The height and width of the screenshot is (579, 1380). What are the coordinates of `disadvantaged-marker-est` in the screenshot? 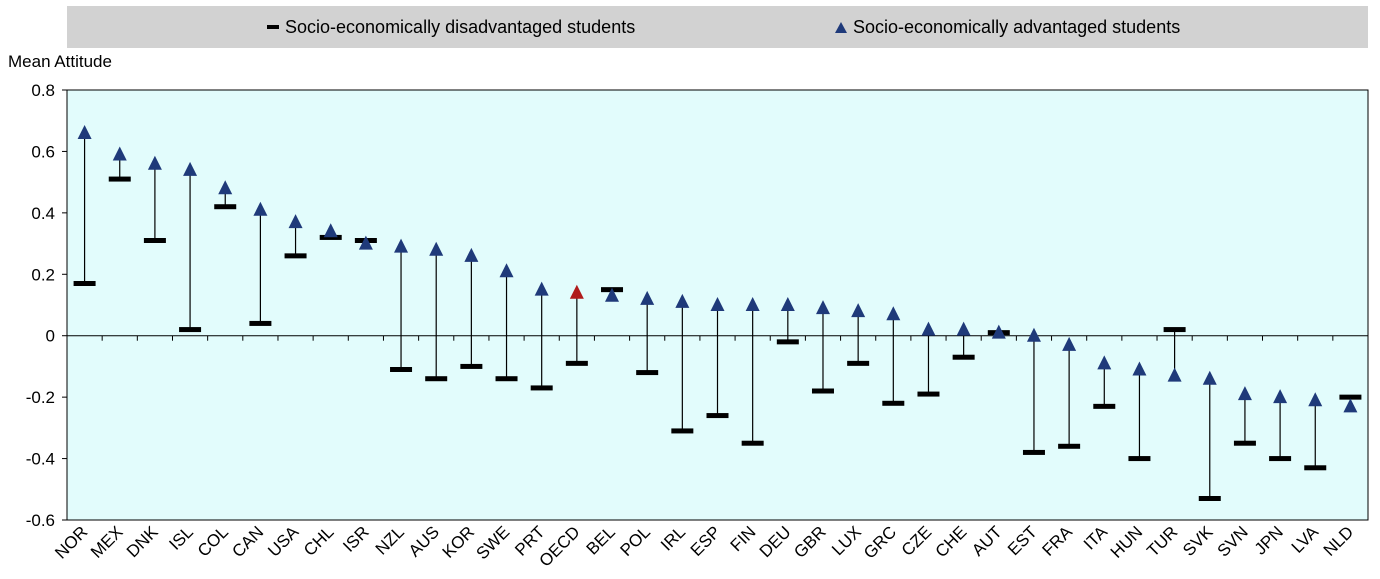 It's located at (1033, 452).